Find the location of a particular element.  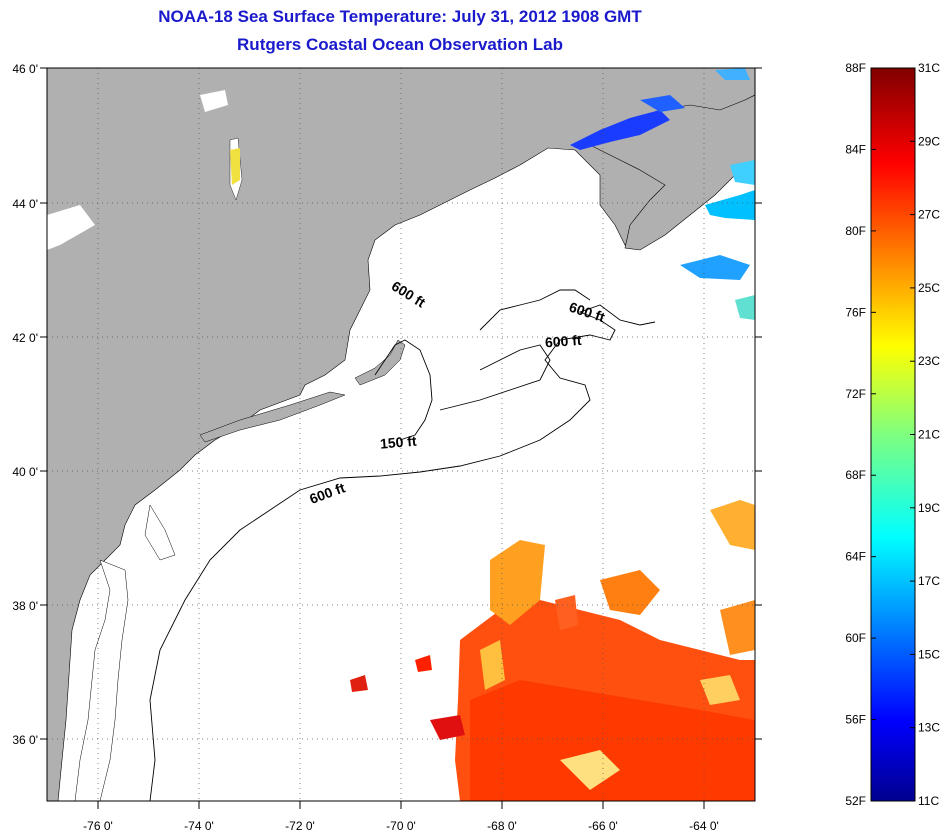

colorbar-c-label: 19C is located at coordinates (929, 508).